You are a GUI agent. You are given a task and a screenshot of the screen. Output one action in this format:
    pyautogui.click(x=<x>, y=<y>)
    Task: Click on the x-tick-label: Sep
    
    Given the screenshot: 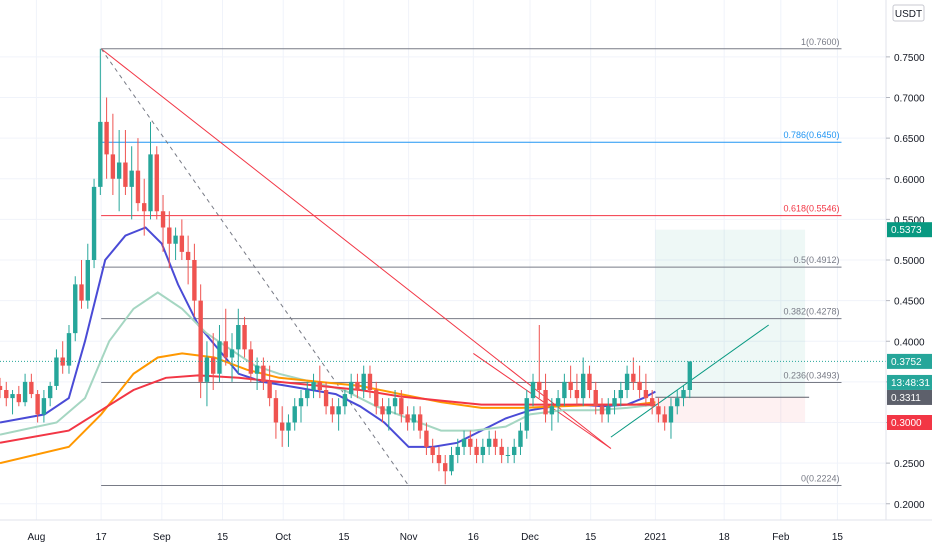 What is the action you would take?
    pyautogui.click(x=162, y=537)
    